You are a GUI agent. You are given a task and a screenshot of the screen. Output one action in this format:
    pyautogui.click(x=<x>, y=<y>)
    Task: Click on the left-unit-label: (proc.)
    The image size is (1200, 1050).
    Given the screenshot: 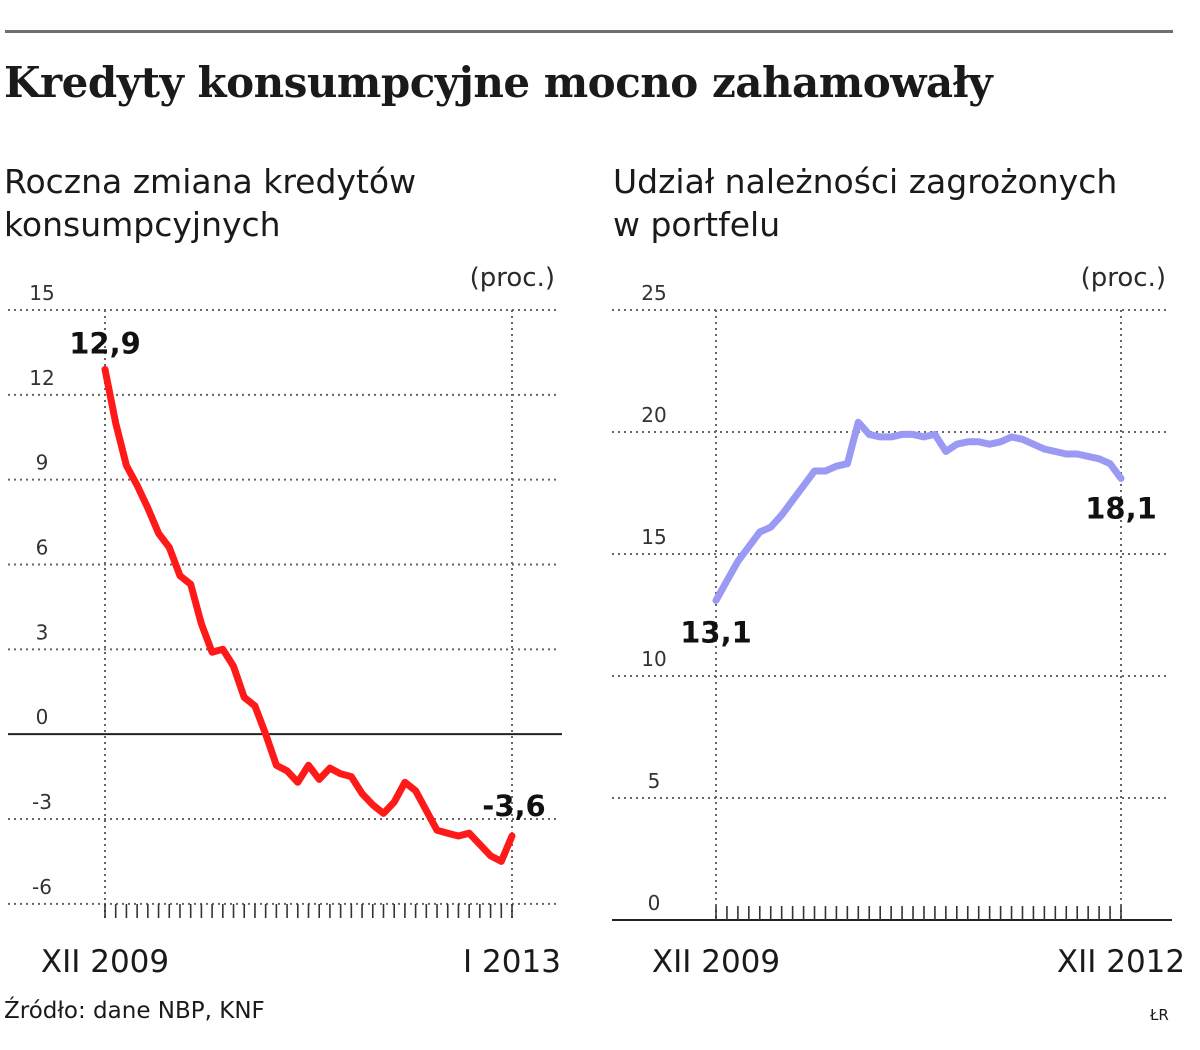 What is the action you would take?
    pyautogui.click(x=512, y=278)
    